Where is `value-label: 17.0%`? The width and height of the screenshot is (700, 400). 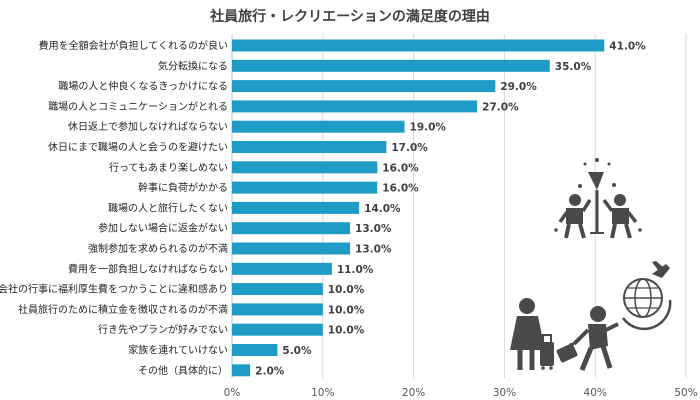 value-label: 17.0% is located at coordinates (409, 148).